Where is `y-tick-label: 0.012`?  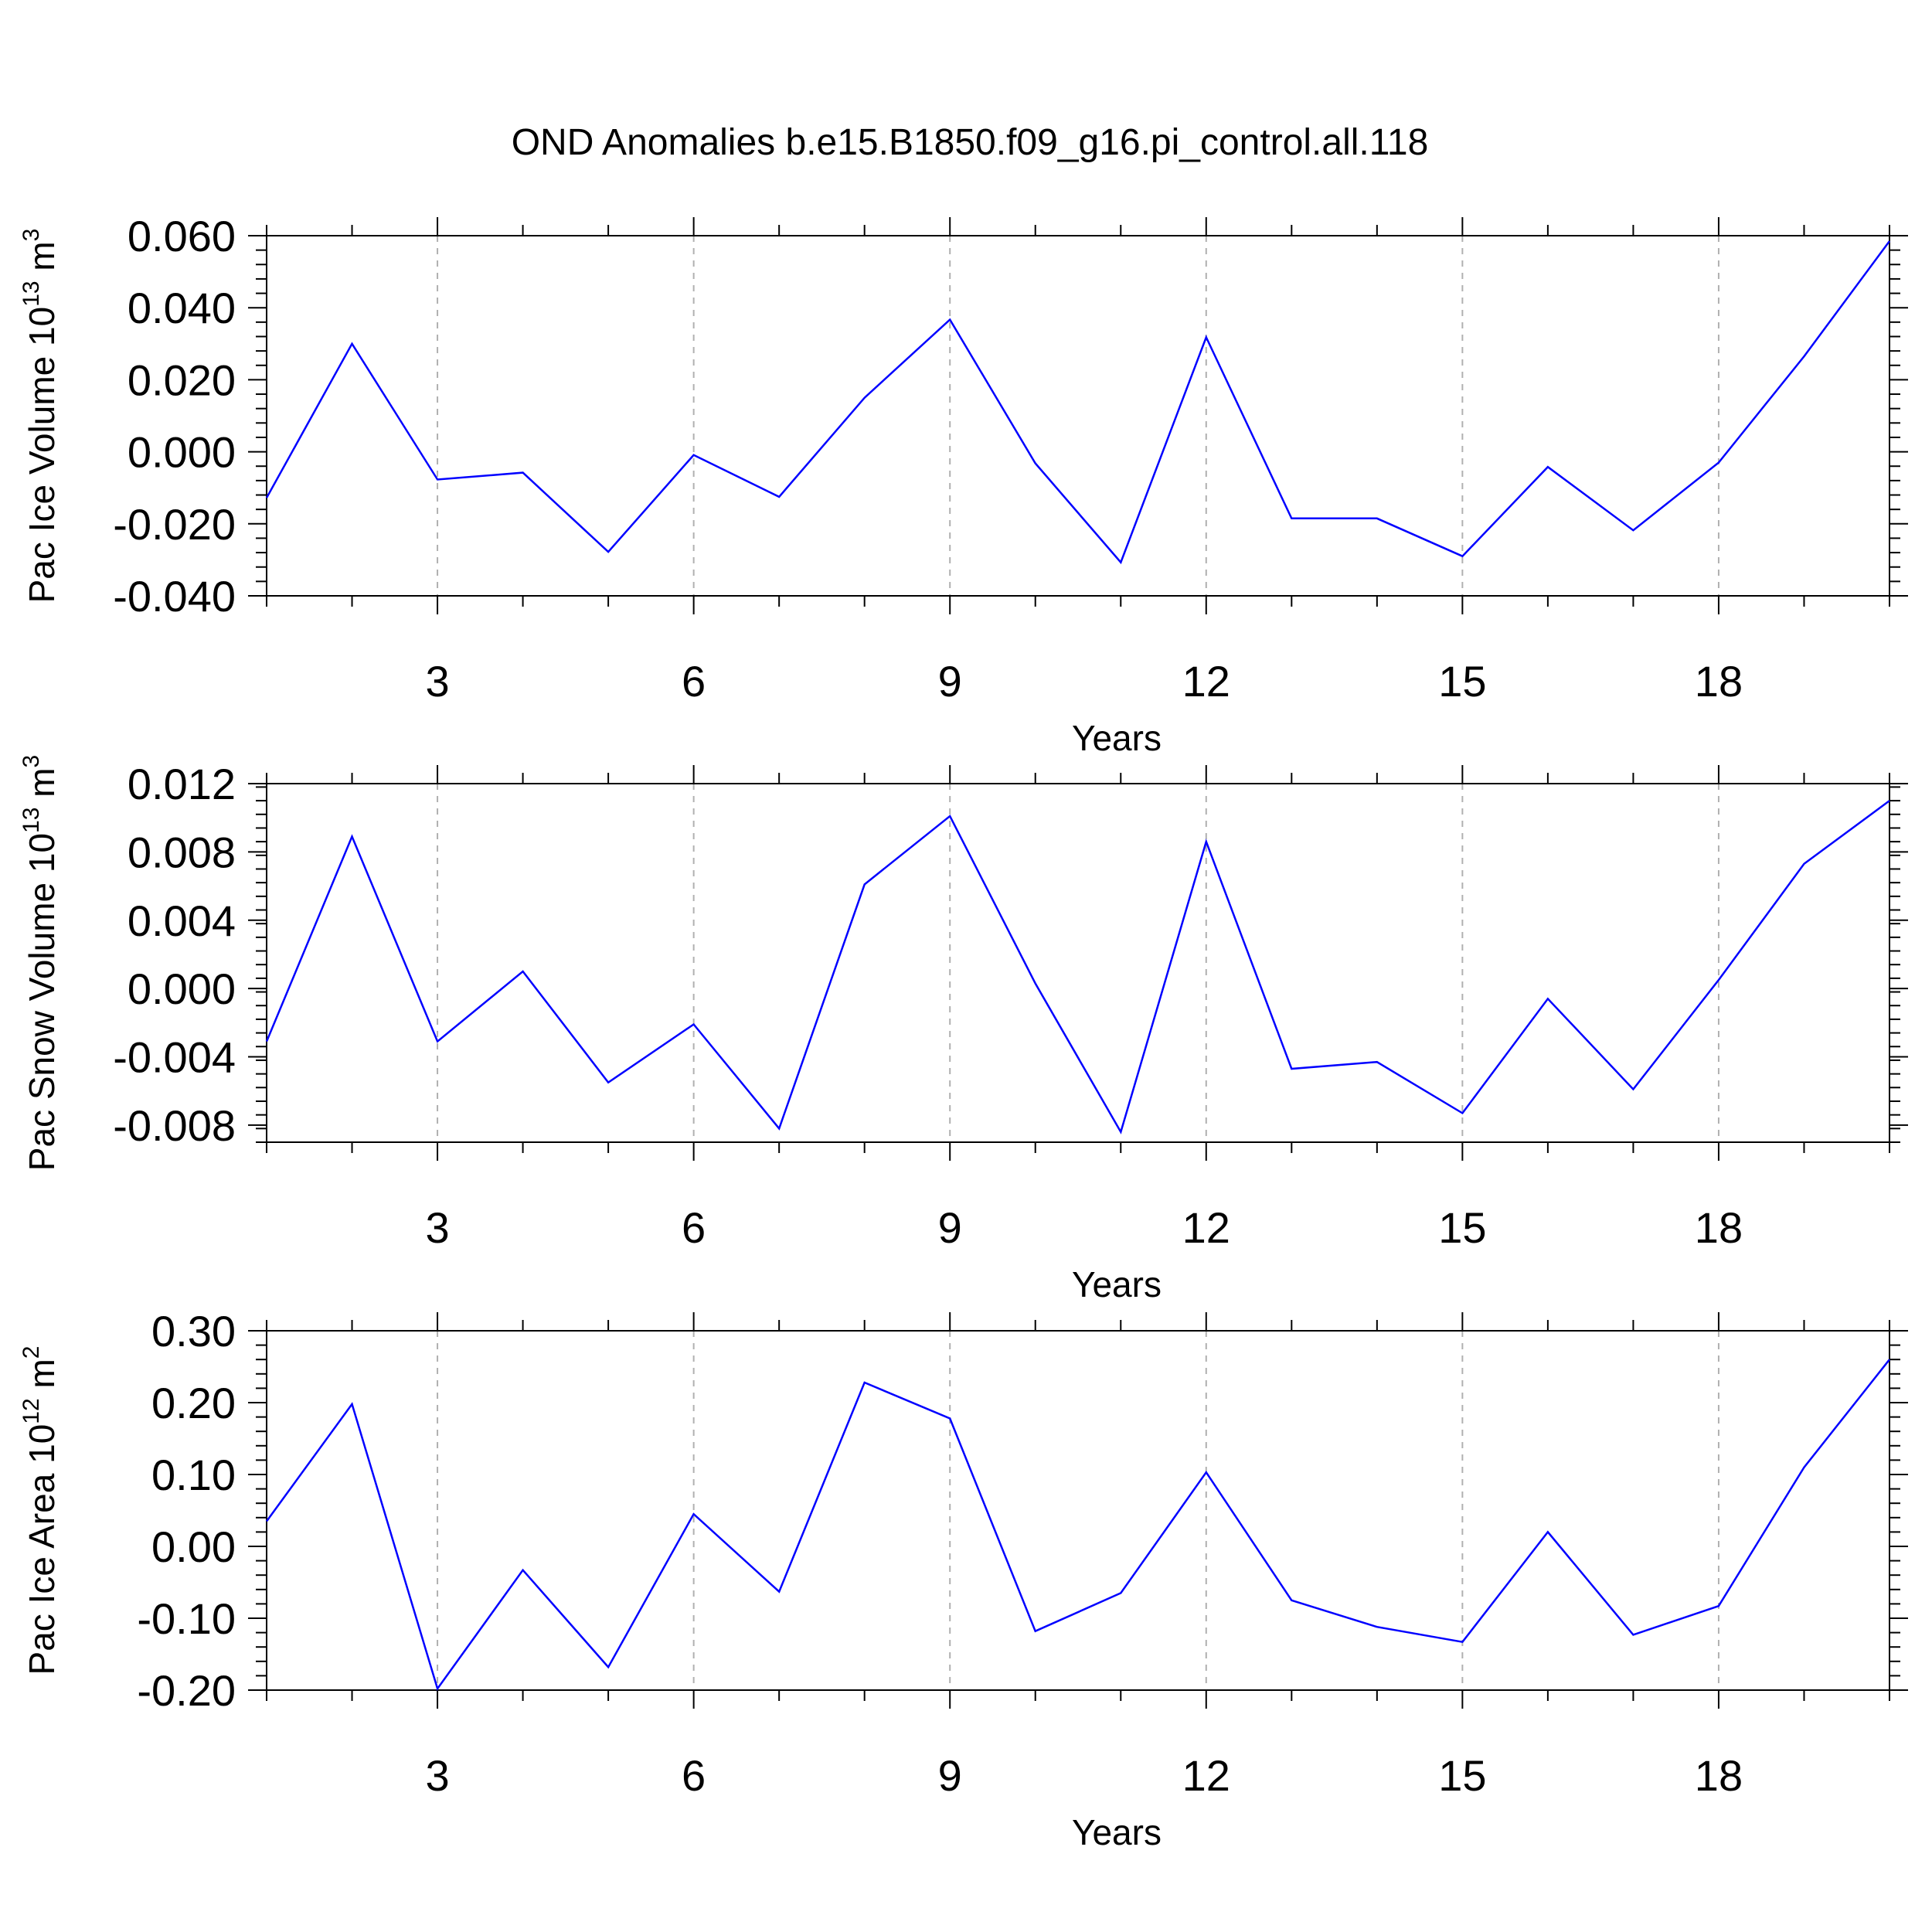
y-tick-label: 0.012 is located at coordinates (182, 784).